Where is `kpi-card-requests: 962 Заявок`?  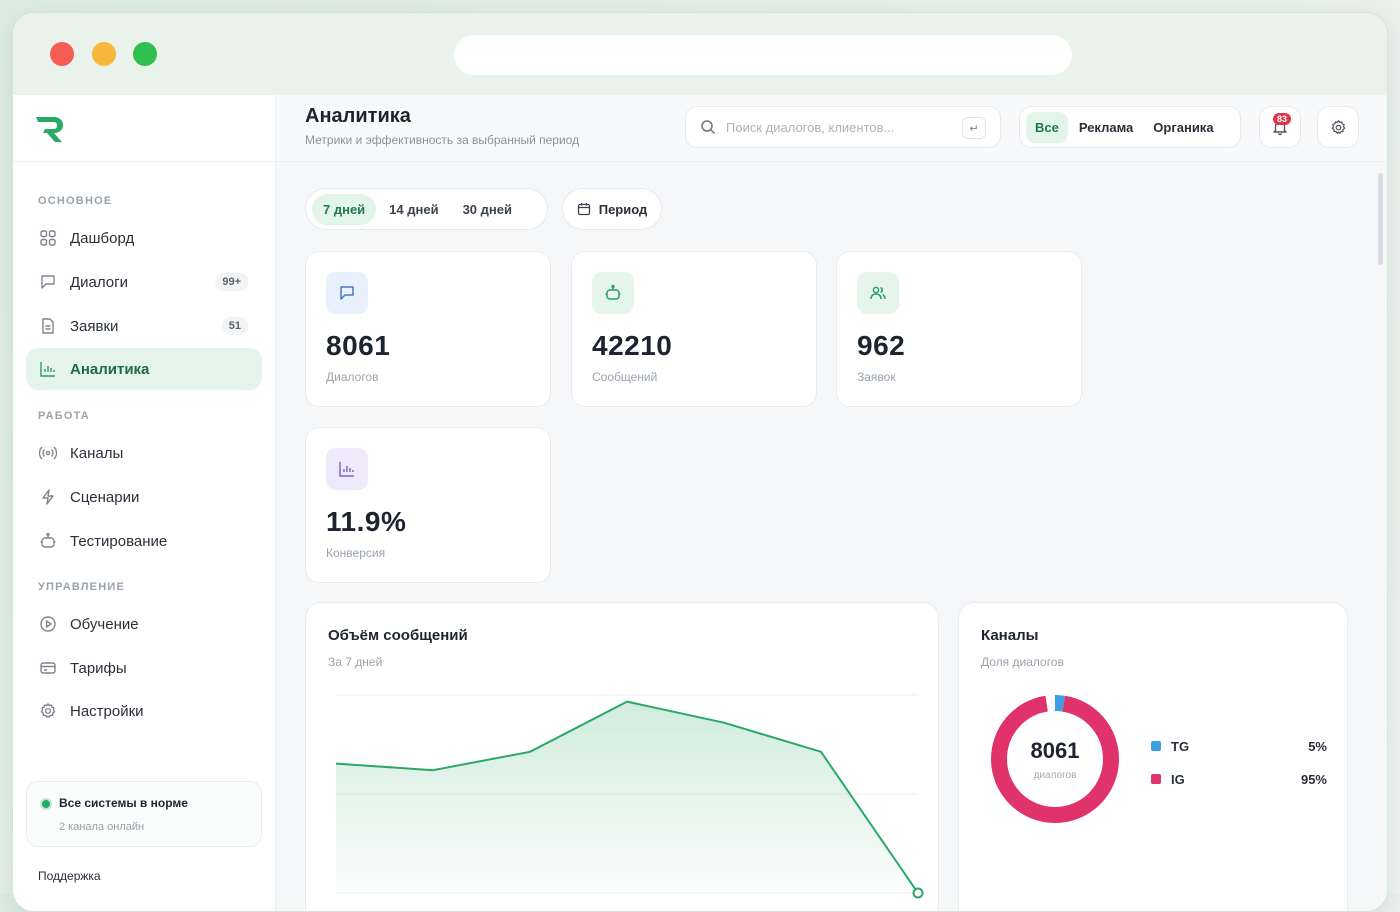 kpi-card-requests: 962 Заявок is located at coordinates (959, 329).